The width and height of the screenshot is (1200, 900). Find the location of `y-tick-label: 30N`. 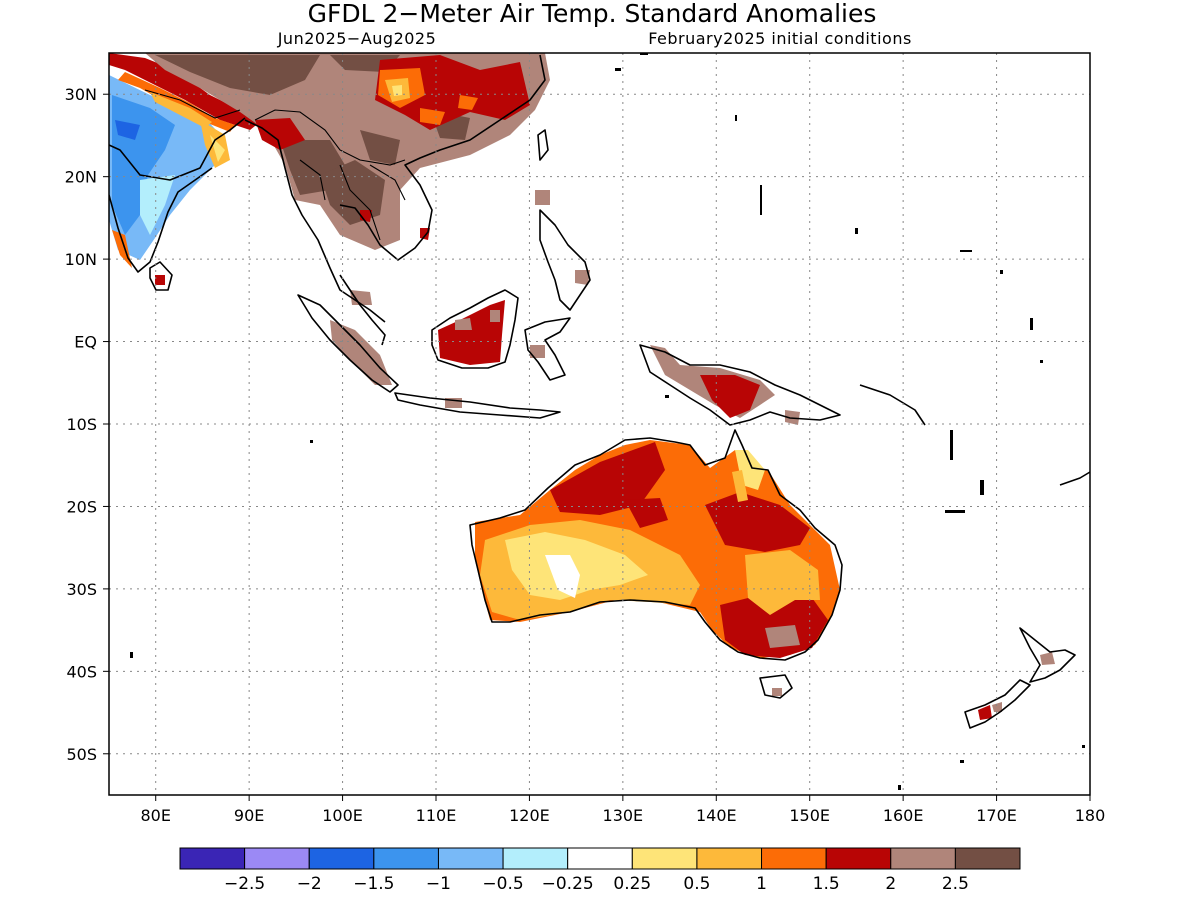

y-tick-label: 30N is located at coordinates (81, 94).